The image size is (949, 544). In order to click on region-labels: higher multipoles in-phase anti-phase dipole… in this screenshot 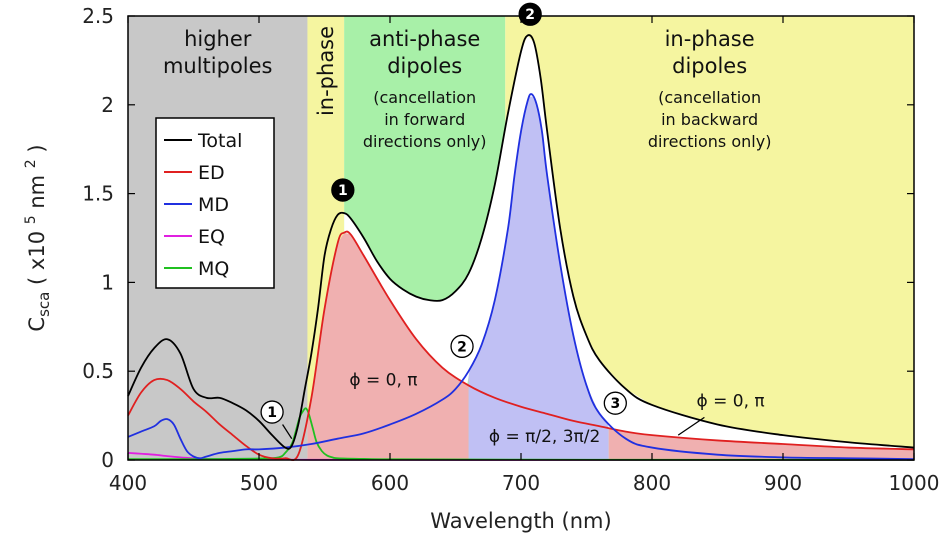, I will do `click(467, 88)`.